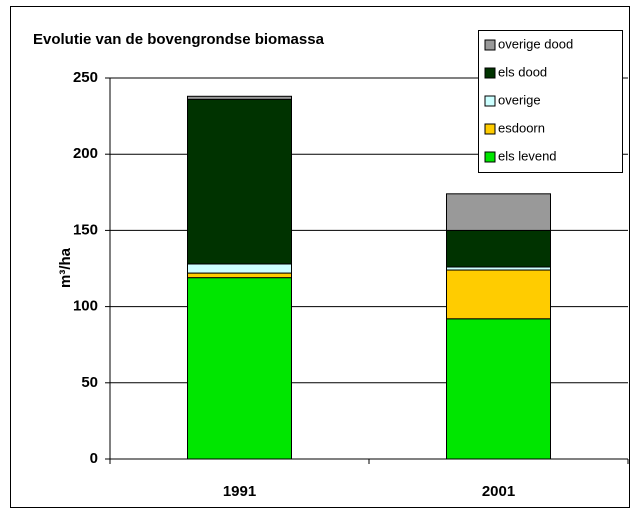 This screenshot has width=640, height=525. What do you see at coordinates (522, 71) in the screenshot?
I see `legend-label: els dood` at bounding box center [522, 71].